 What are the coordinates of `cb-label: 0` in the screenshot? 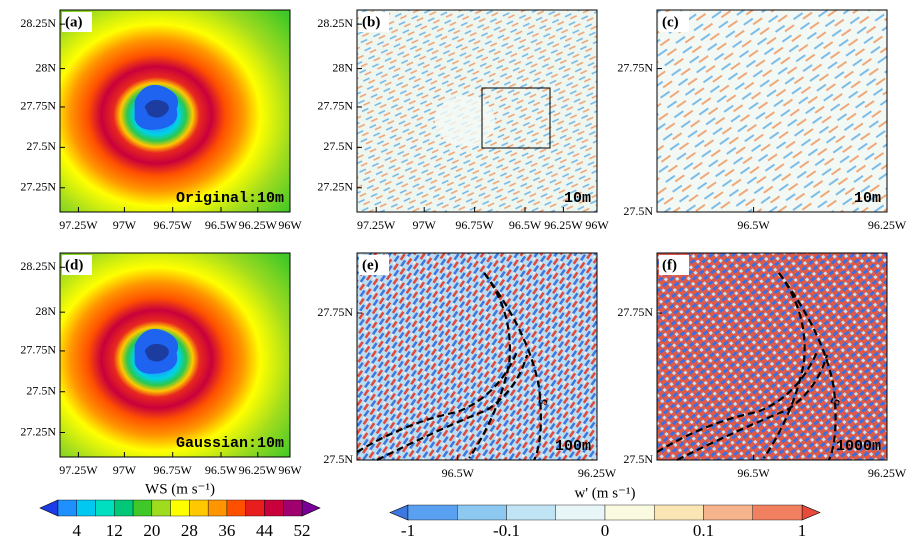 It's located at (605, 530).